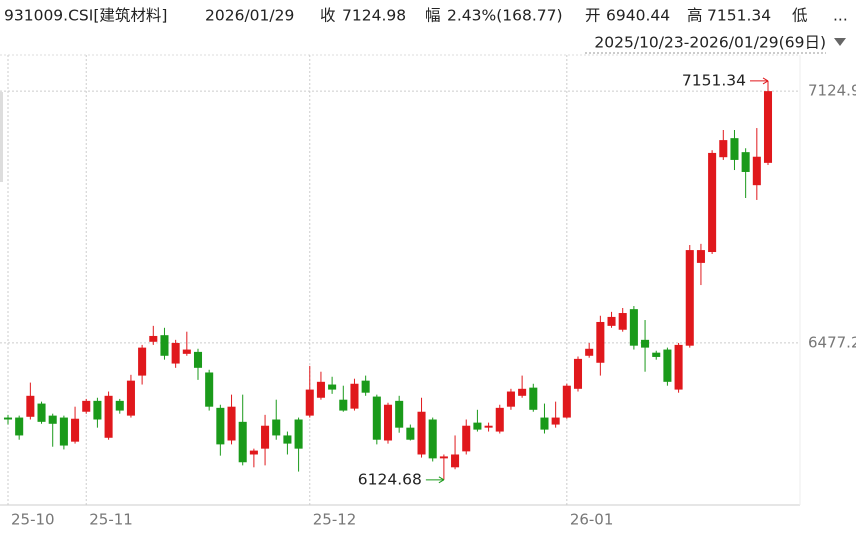  What do you see at coordinates (249, 16) in the screenshot?
I see `date: 2026/01/29` at bounding box center [249, 16].